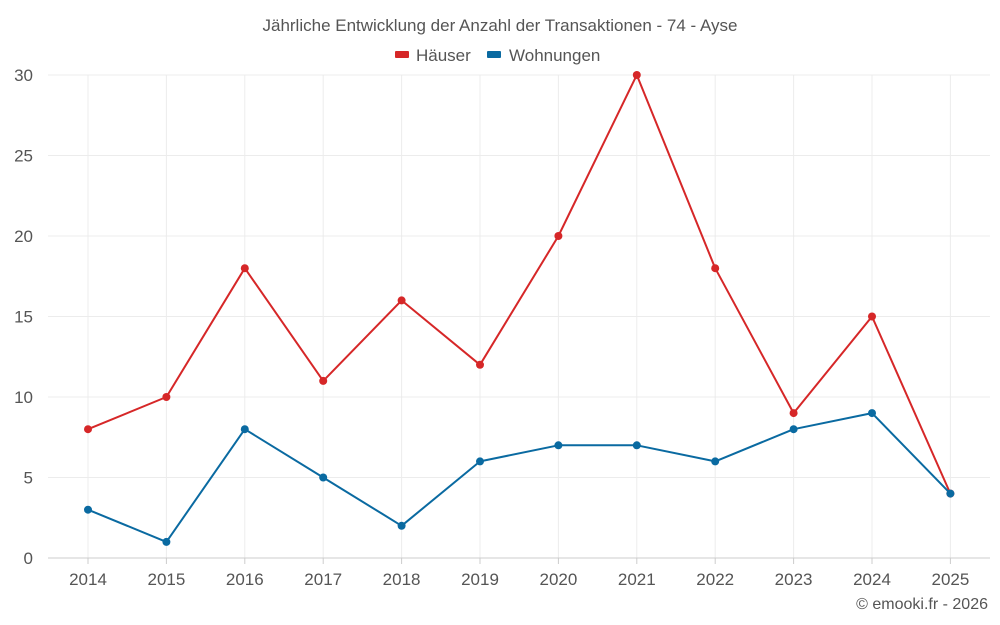 The height and width of the screenshot is (625, 1000). Describe the element at coordinates (402, 579) in the screenshot. I see `x-tick-label: 2018` at that location.